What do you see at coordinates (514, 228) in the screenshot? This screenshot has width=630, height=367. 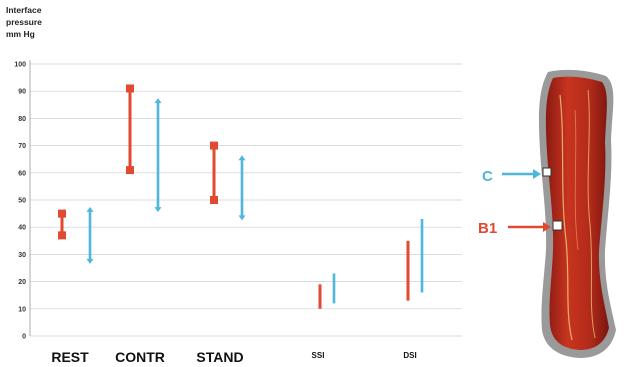 I see `marker-b1: B1` at bounding box center [514, 228].